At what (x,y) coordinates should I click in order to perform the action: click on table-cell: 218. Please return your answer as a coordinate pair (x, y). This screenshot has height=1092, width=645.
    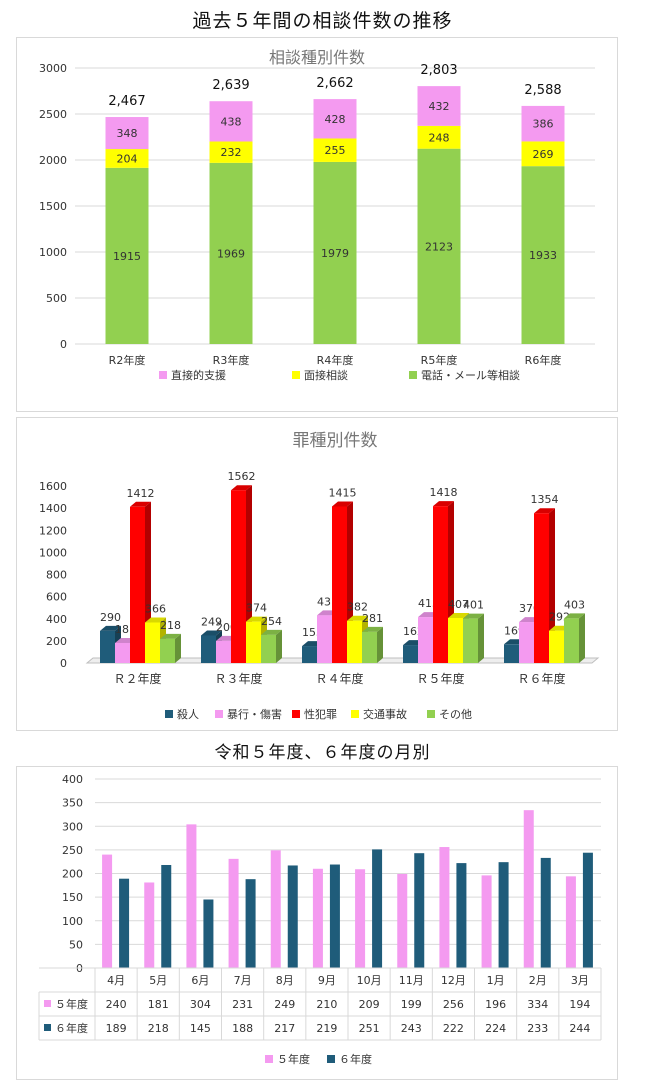
    Looking at the image, I should click on (158, 1028).